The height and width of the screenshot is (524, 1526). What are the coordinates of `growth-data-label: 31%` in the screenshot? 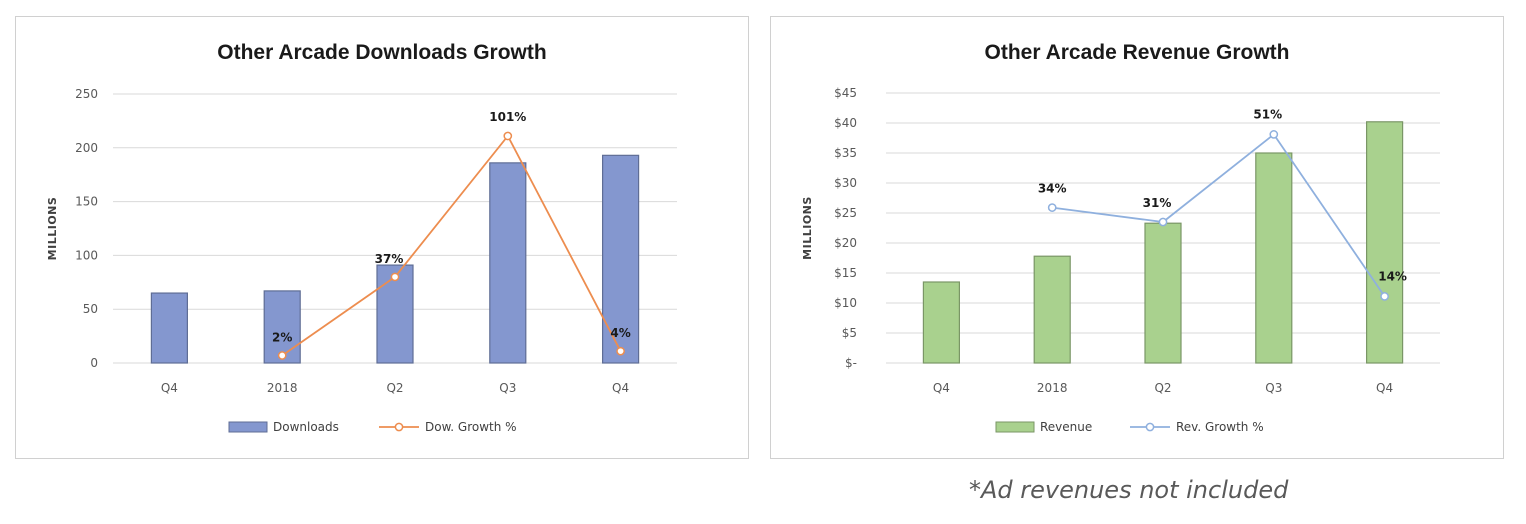 It's located at (1157, 203).